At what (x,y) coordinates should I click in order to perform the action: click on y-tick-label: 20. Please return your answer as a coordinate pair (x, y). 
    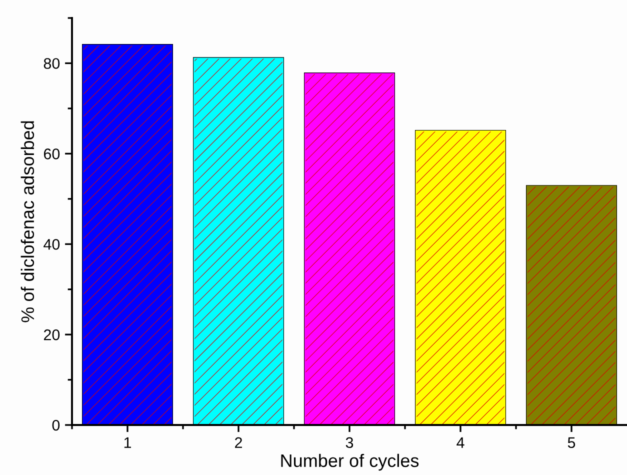
    Looking at the image, I should click on (52, 334).